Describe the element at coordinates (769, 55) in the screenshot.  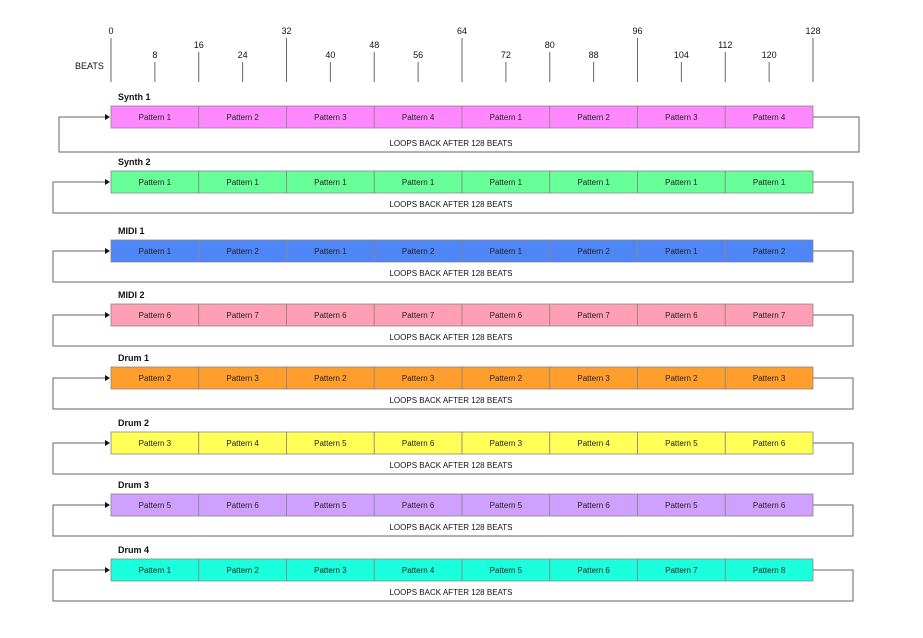
I see `ruler-tick-label: 120` at that location.